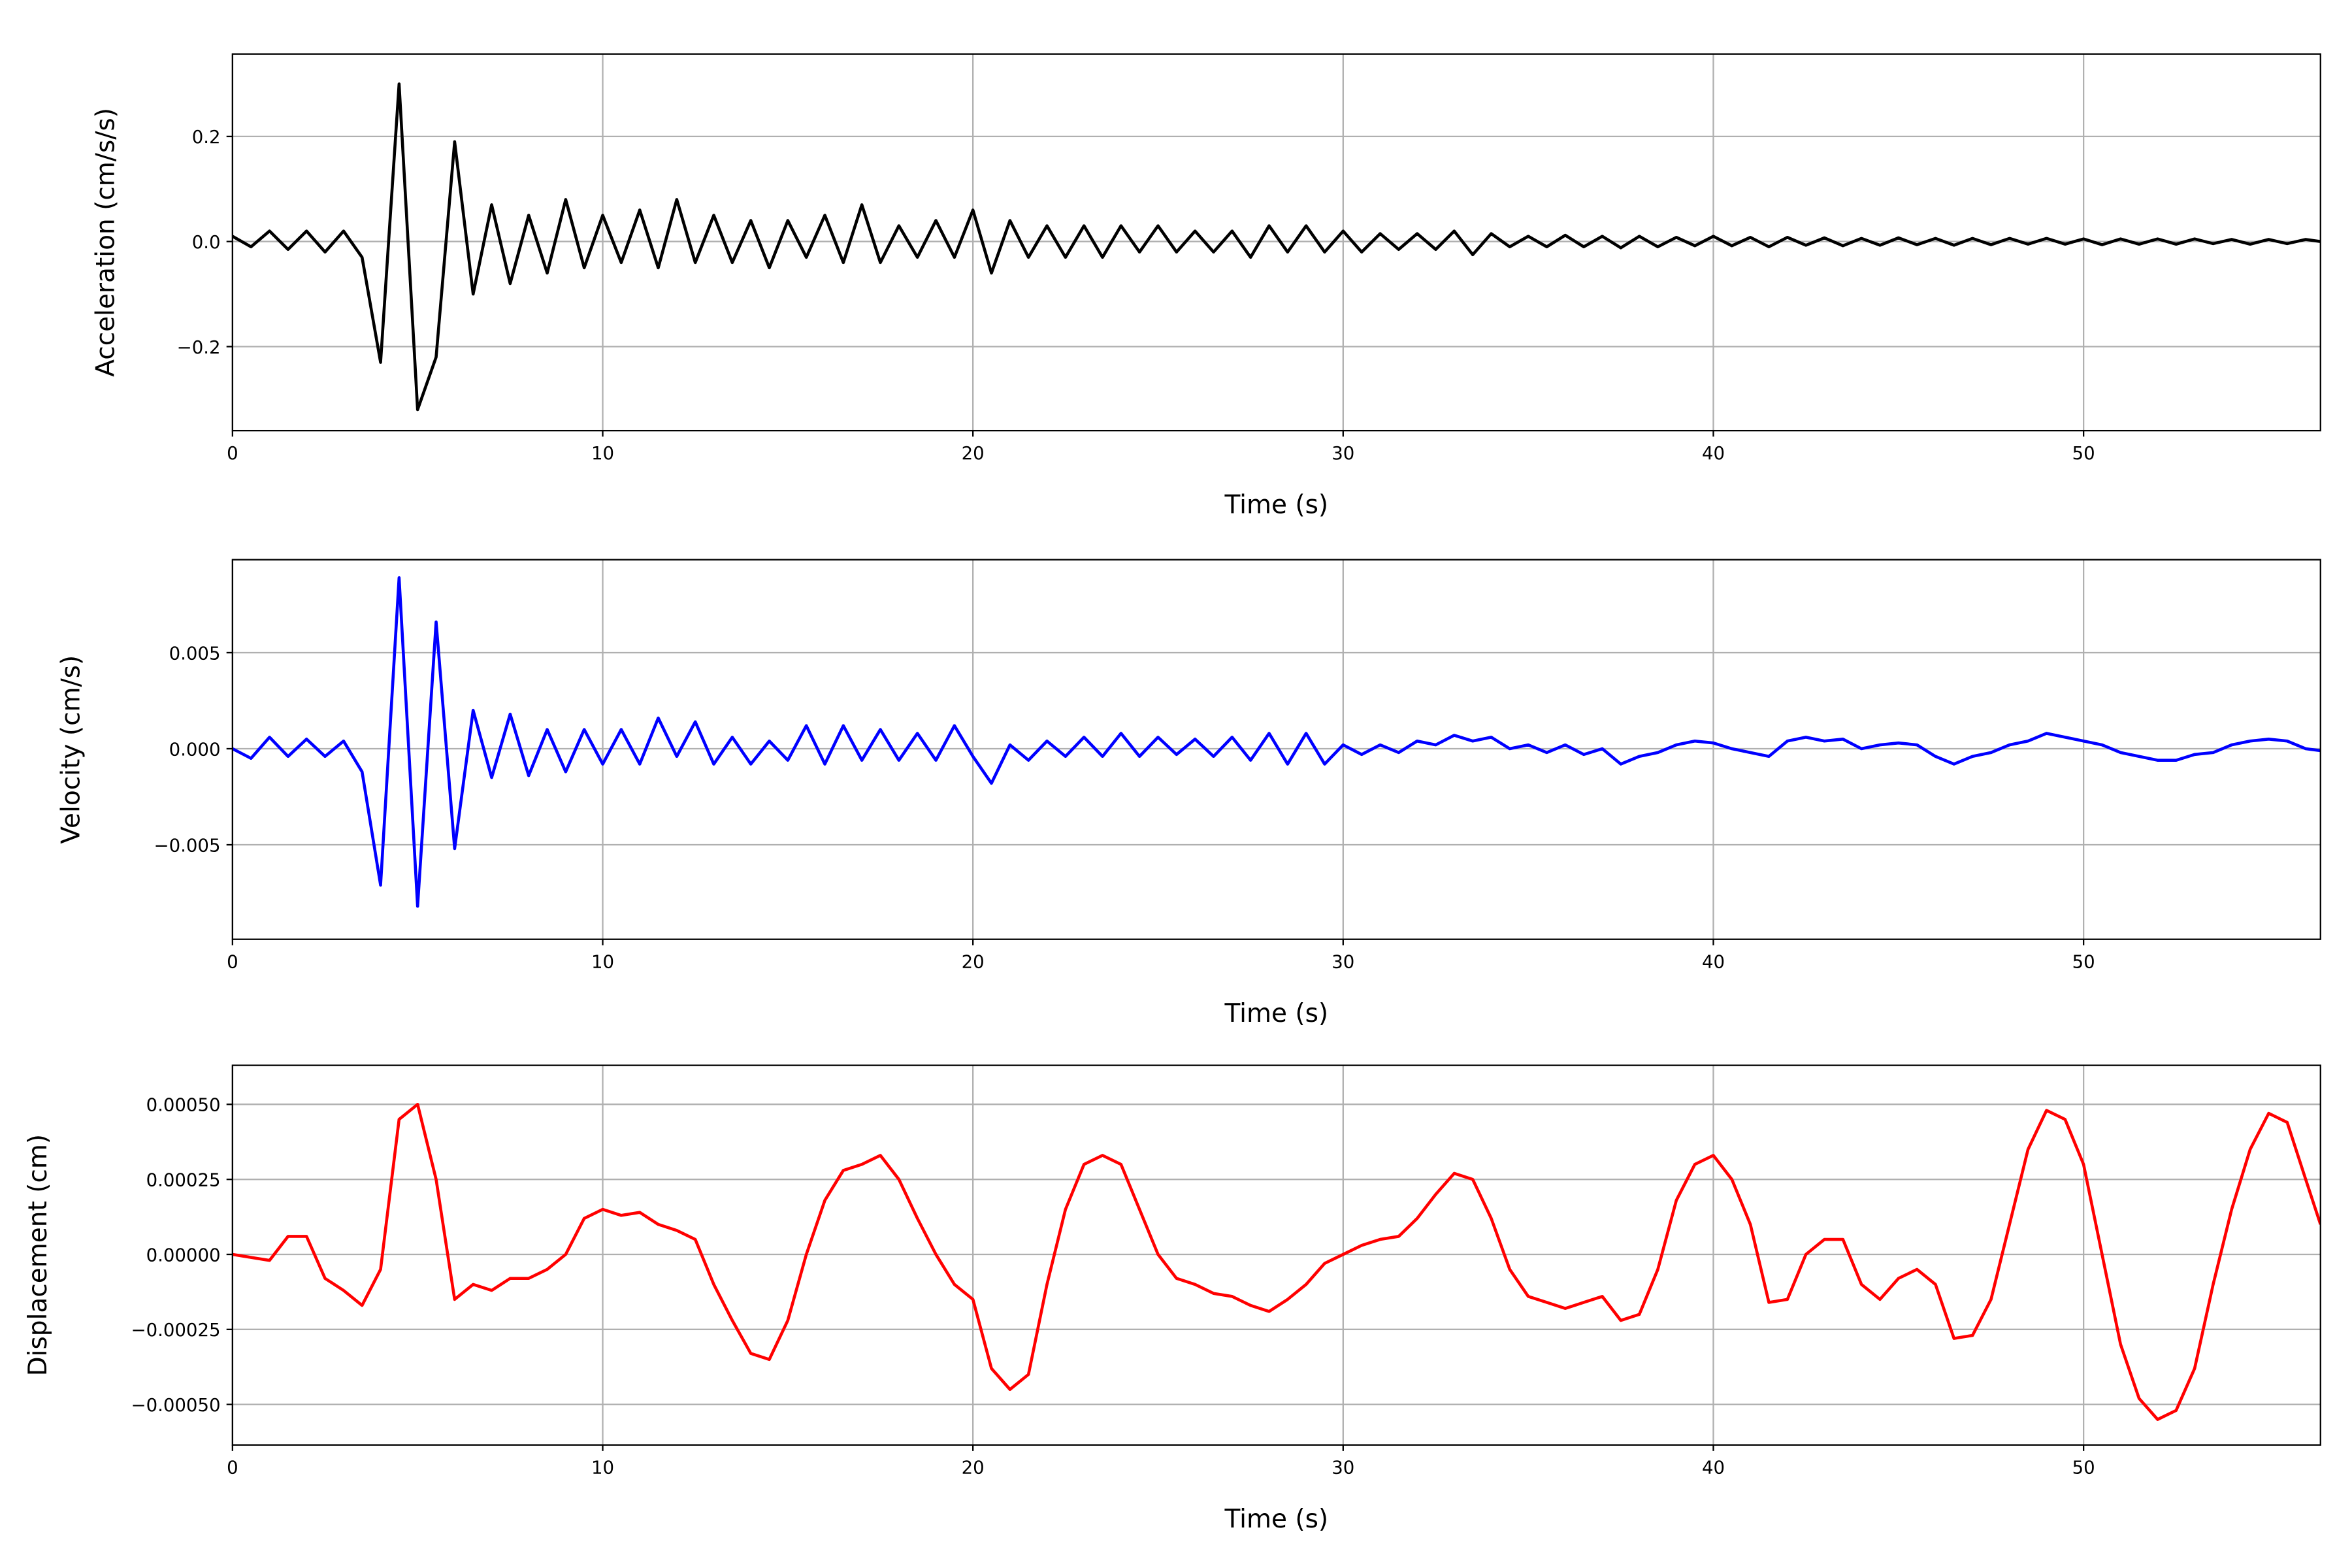  Describe the element at coordinates (206, 137) in the screenshot. I see `y-tick-label: 0.2` at that location.